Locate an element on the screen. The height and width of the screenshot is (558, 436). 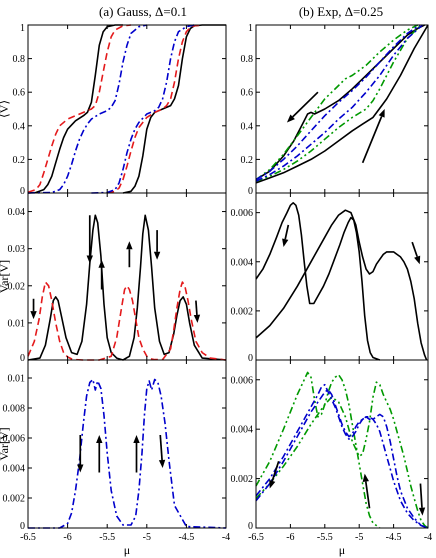
axes-frame-exp-v is located at coordinates (342, 109).